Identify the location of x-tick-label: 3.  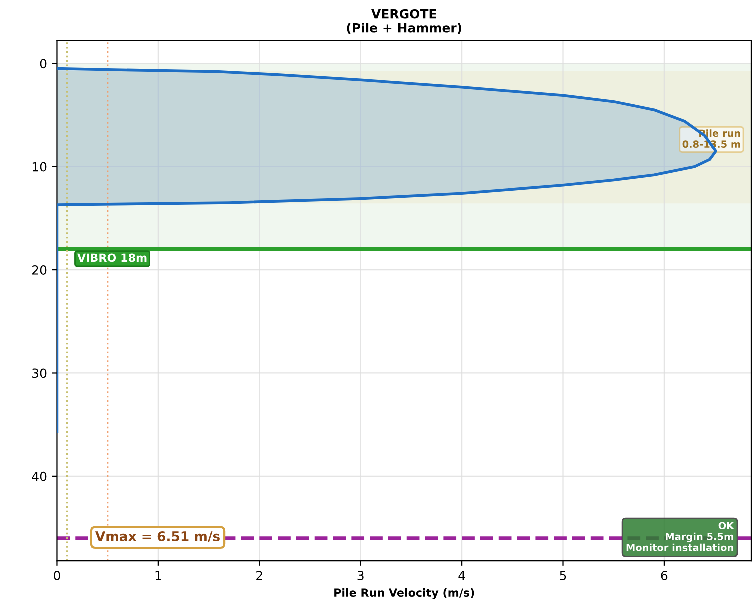
(361, 575).